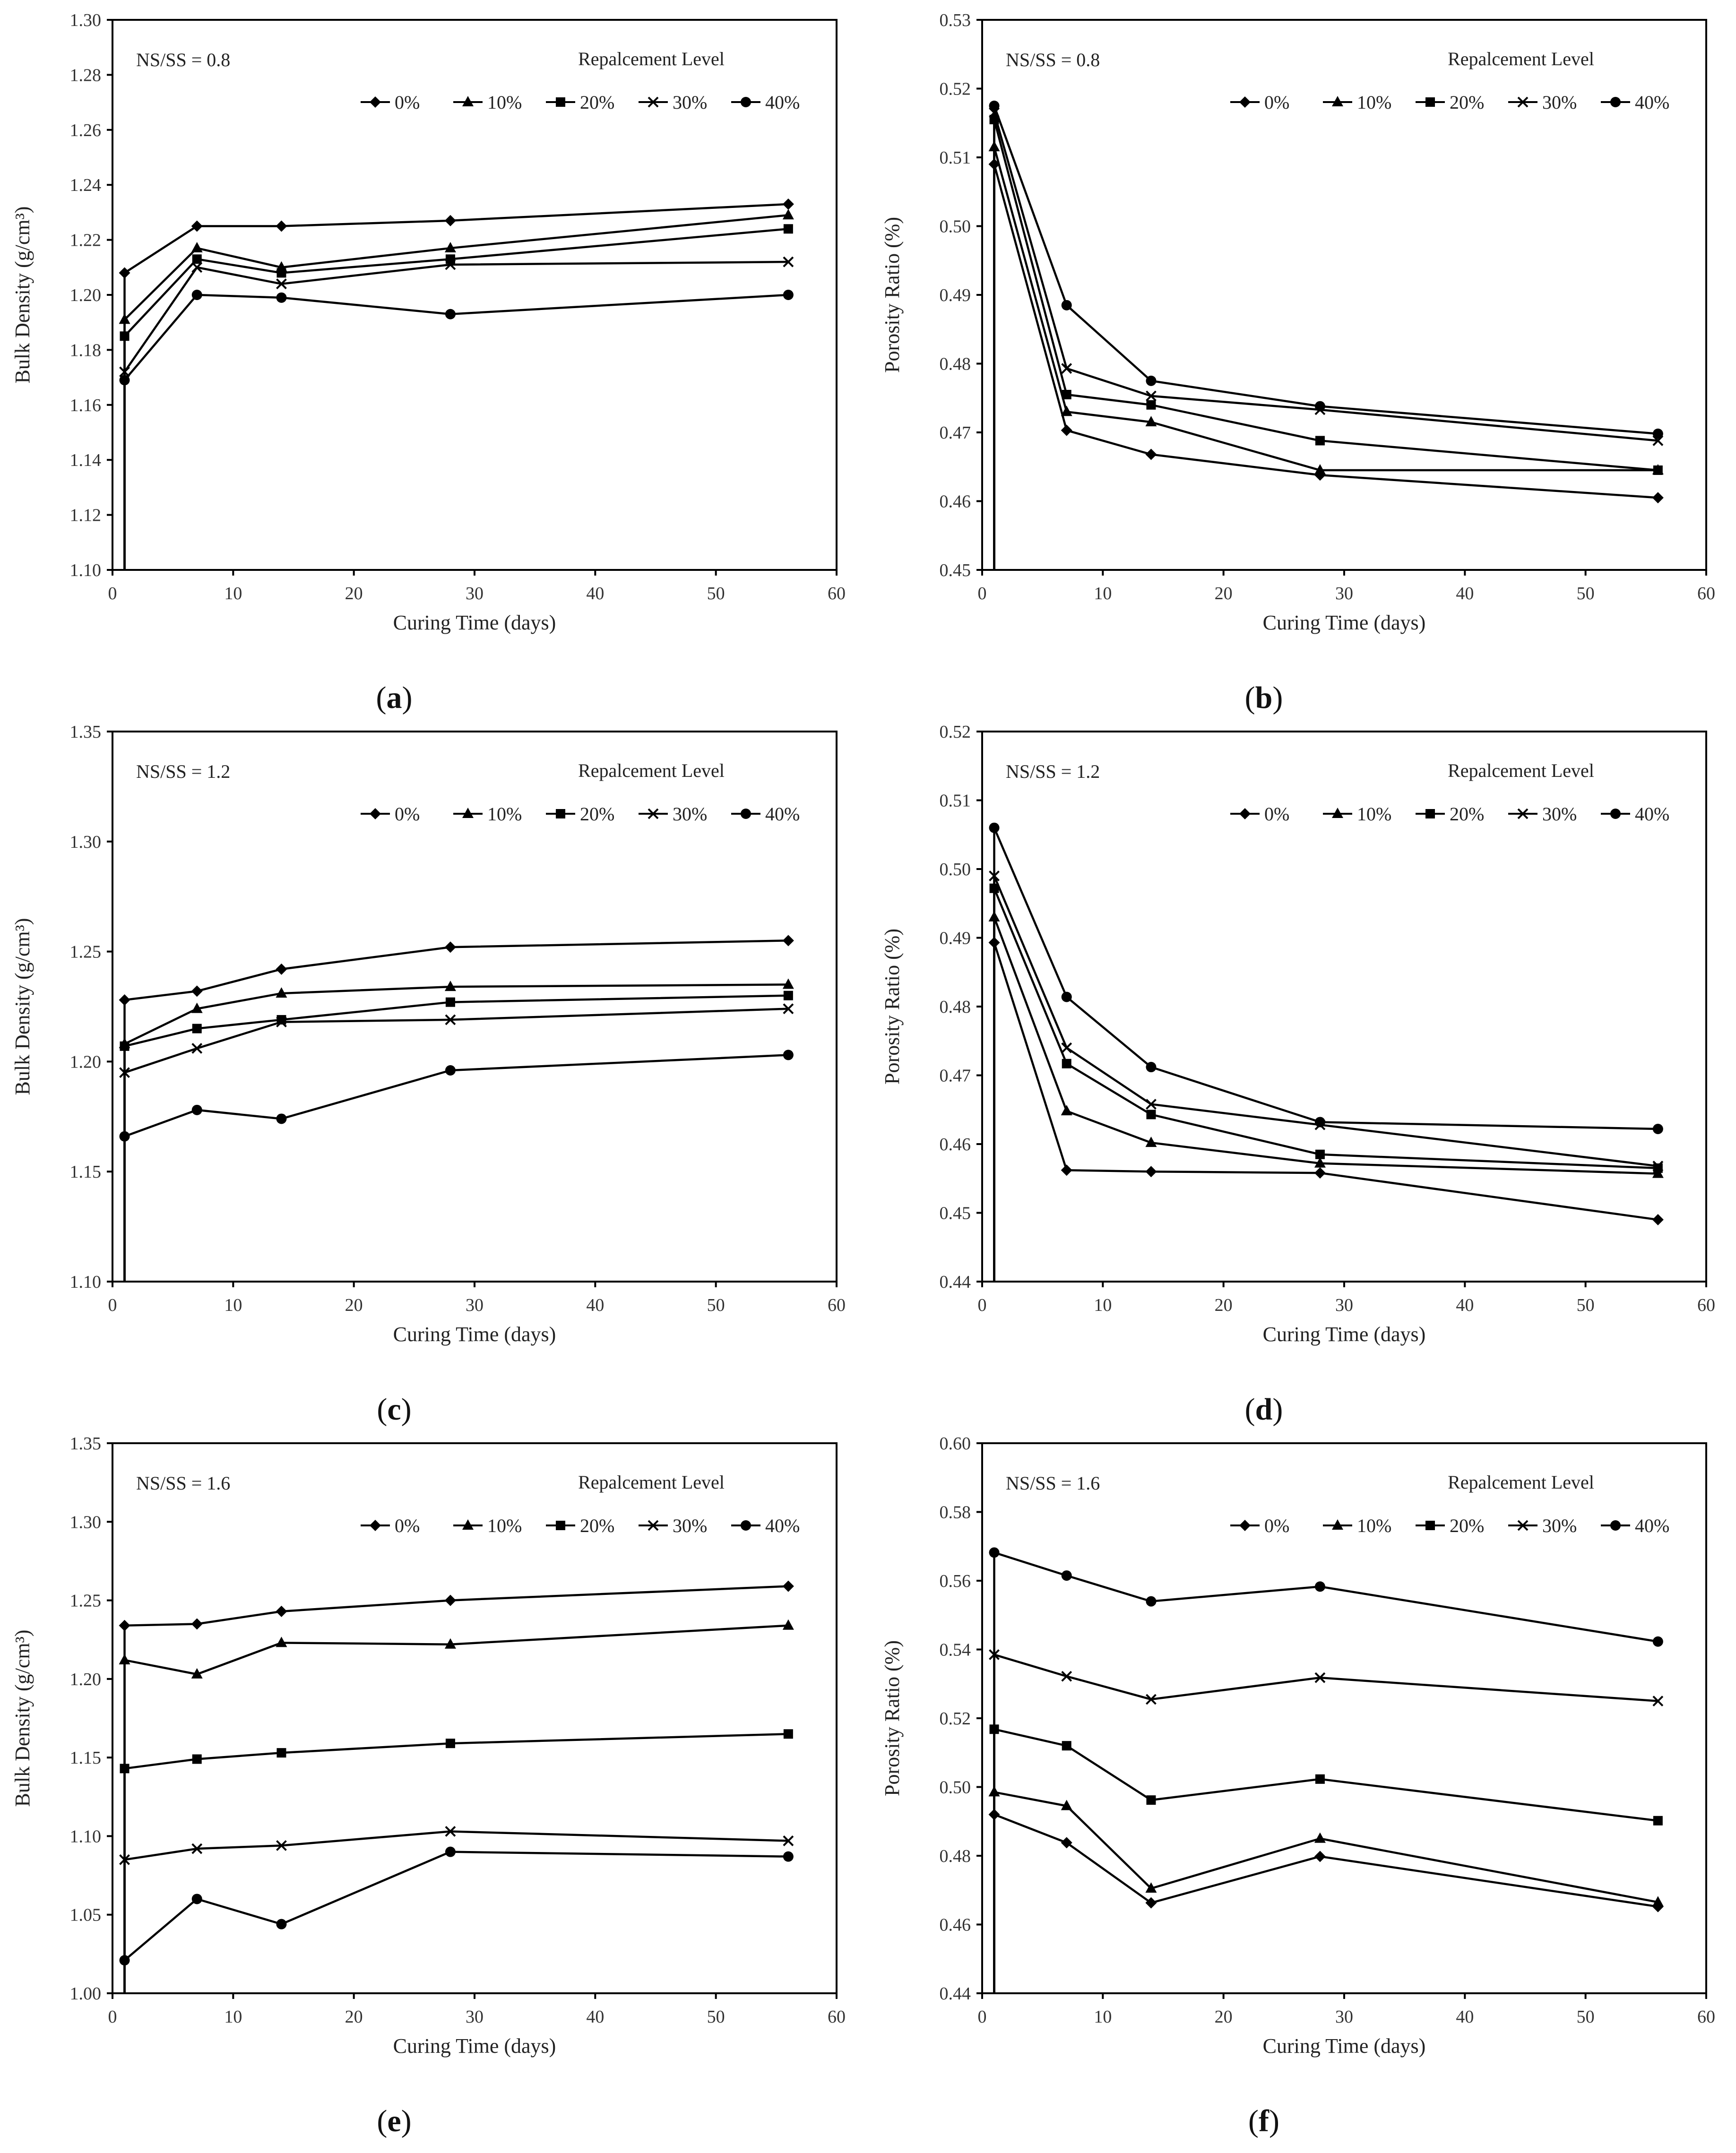  I want to click on y-tick-label: 0.54, so click(955, 1650).